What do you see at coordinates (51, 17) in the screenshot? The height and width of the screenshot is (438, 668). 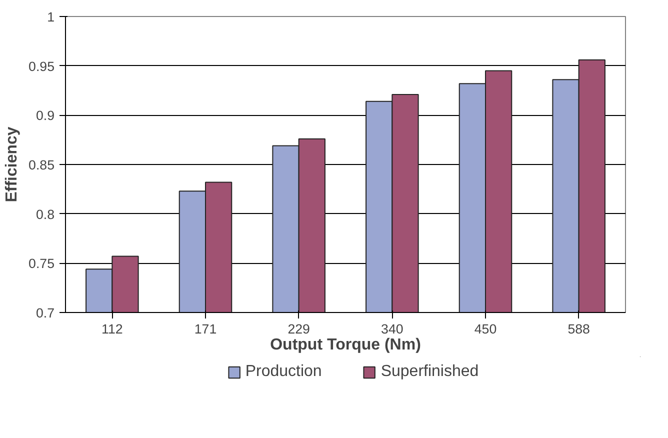 I see `y-tick-label: 1` at bounding box center [51, 17].